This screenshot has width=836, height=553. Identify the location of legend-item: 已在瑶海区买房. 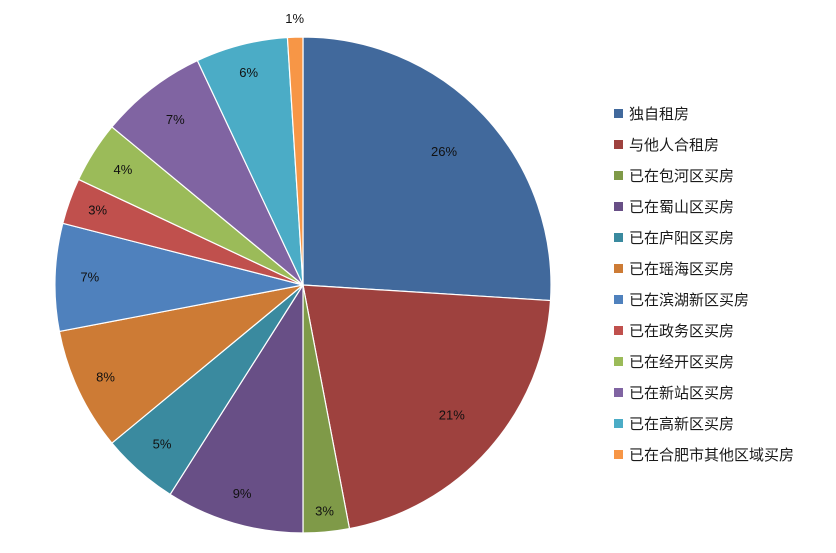
(721, 268).